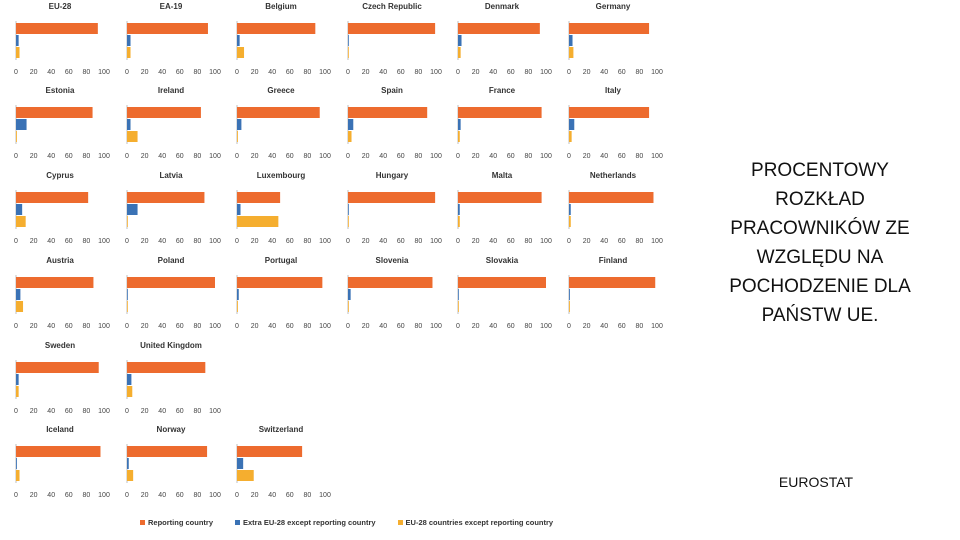 The width and height of the screenshot is (960, 540). What do you see at coordinates (511, 127) in the screenshot?
I see `chart-panel-france: France 0 20 40 60 80 100` at bounding box center [511, 127].